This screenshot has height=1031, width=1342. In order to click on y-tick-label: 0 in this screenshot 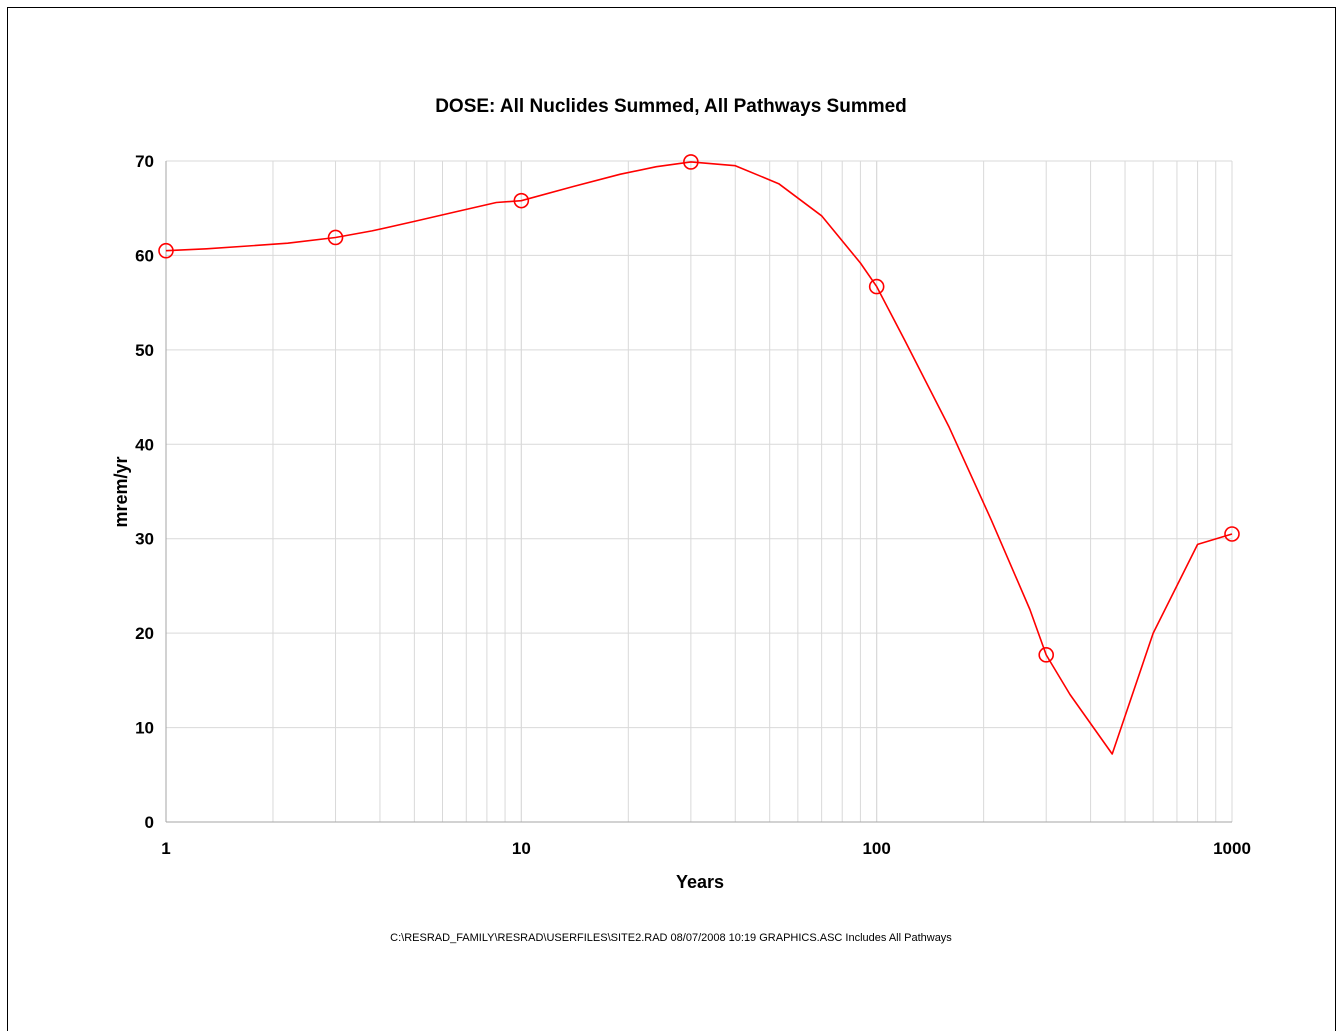, I will do `click(149, 822)`.